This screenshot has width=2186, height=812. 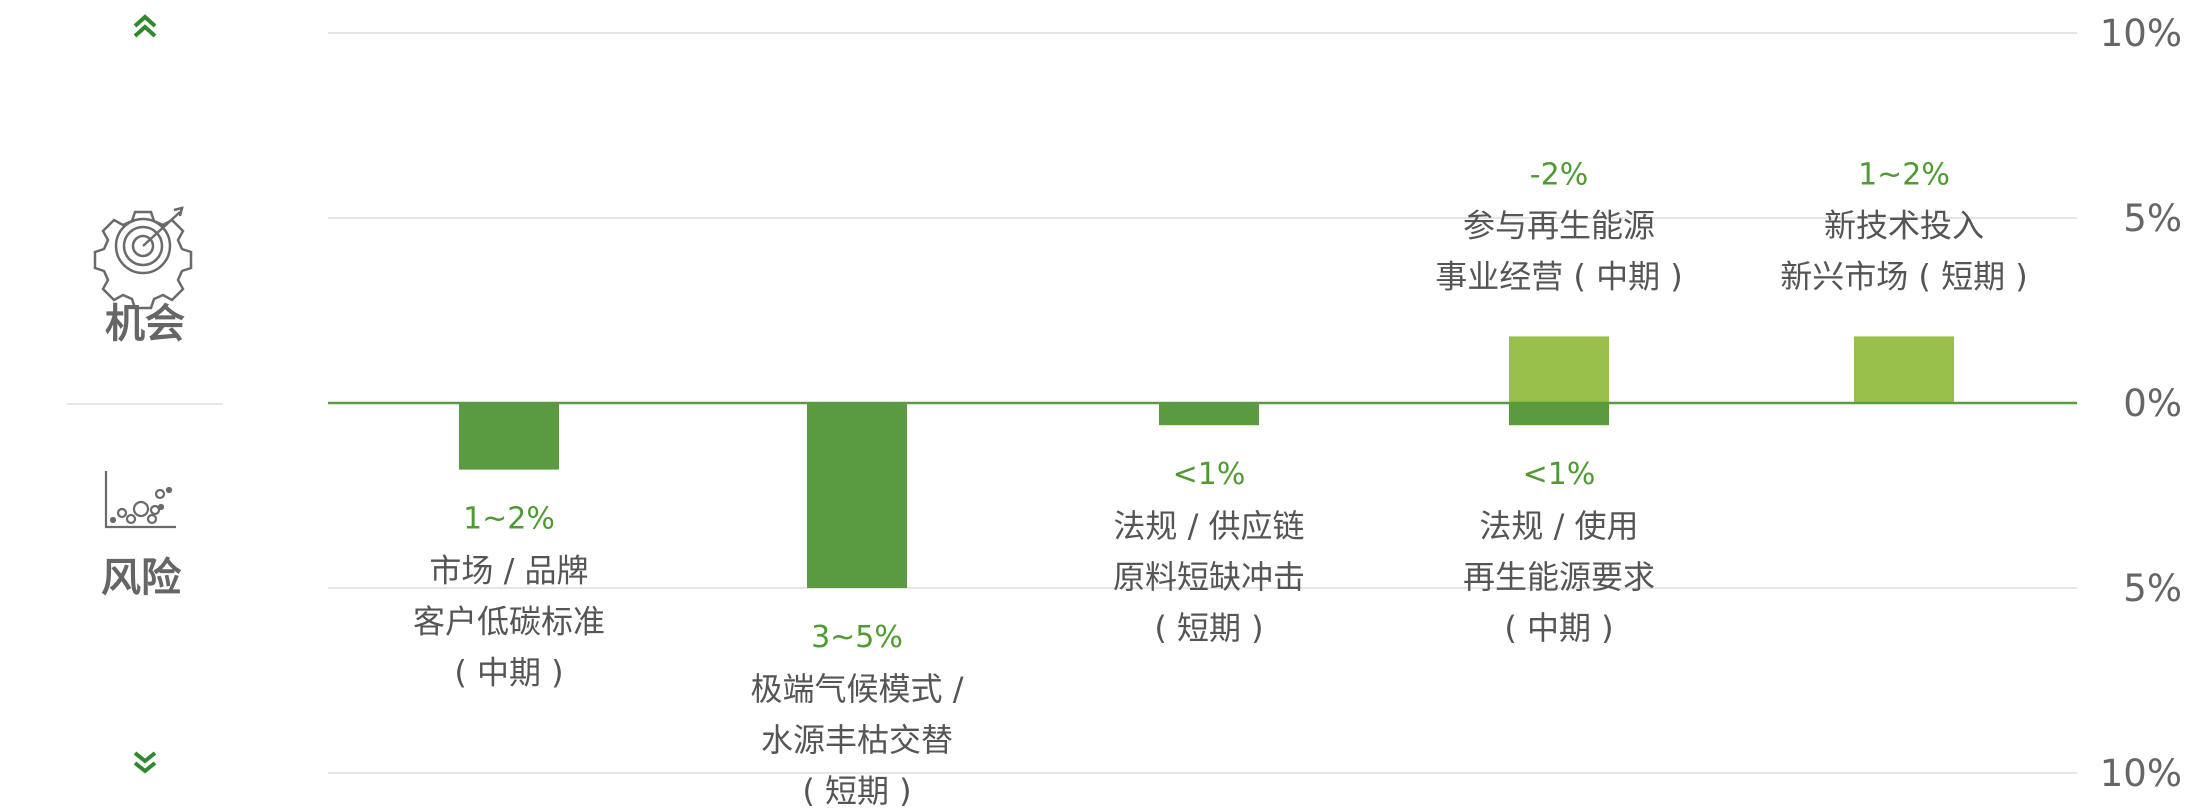 I want to click on opportunity-value-label: -2%, so click(x=1559, y=174).